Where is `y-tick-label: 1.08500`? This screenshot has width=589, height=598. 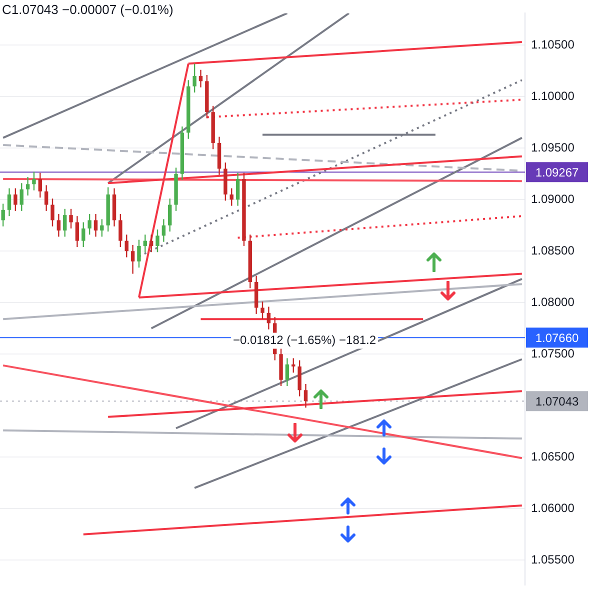 y-tick-label: 1.08500 is located at coordinates (553, 250).